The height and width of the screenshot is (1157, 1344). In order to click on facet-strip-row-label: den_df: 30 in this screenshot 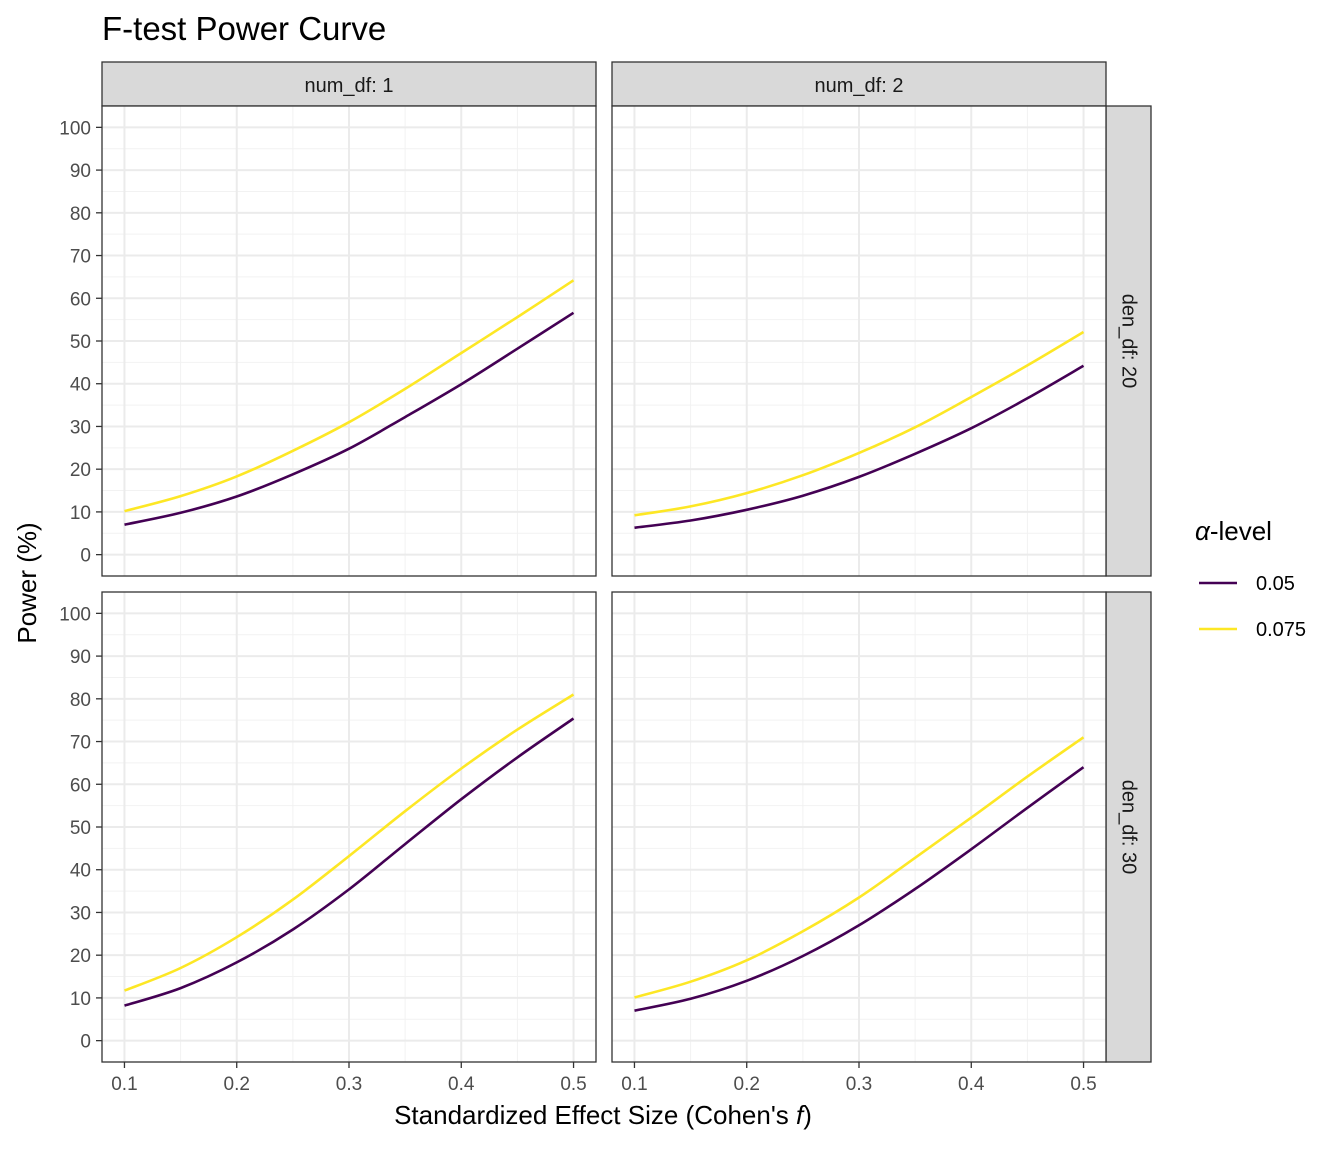, I will do `click(1129, 827)`.